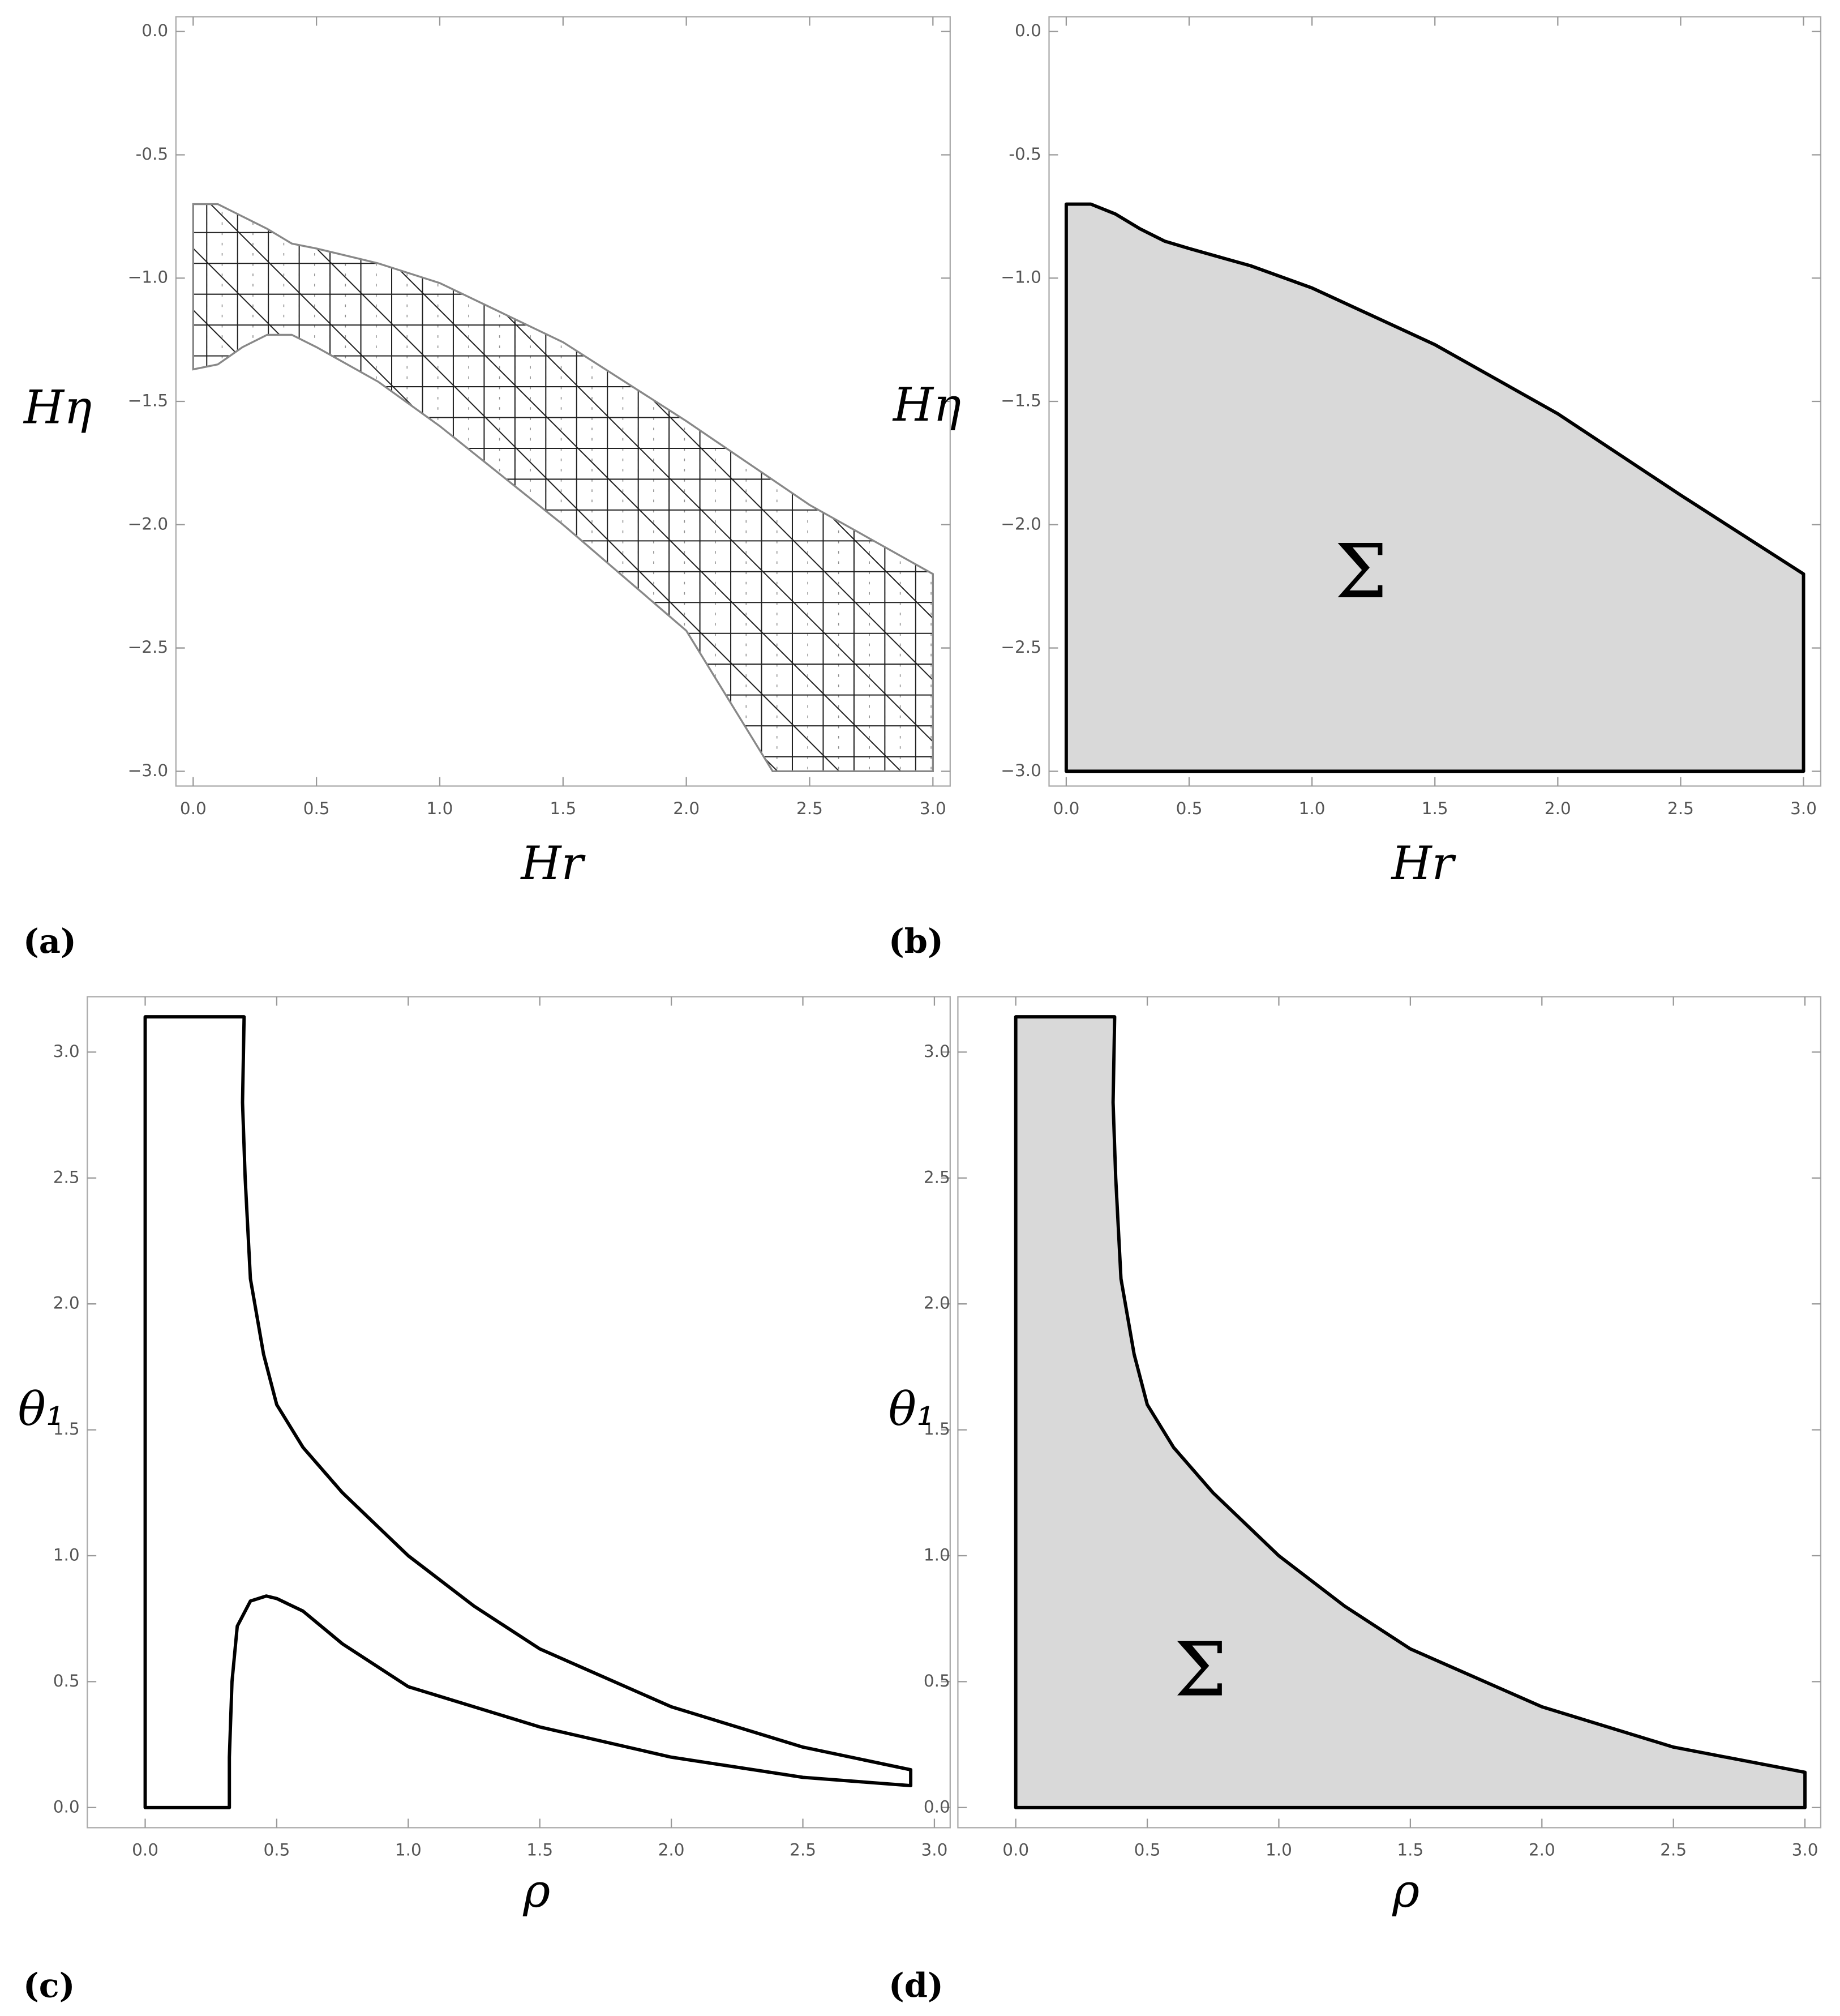 The image size is (1840, 2016). I want to click on panel-label: (b), so click(916, 941).